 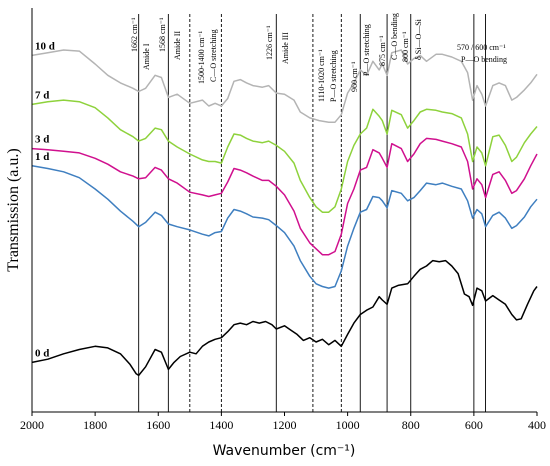 I want to click on y-axis-label: Transmission (a.u.), so click(x=13, y=209).